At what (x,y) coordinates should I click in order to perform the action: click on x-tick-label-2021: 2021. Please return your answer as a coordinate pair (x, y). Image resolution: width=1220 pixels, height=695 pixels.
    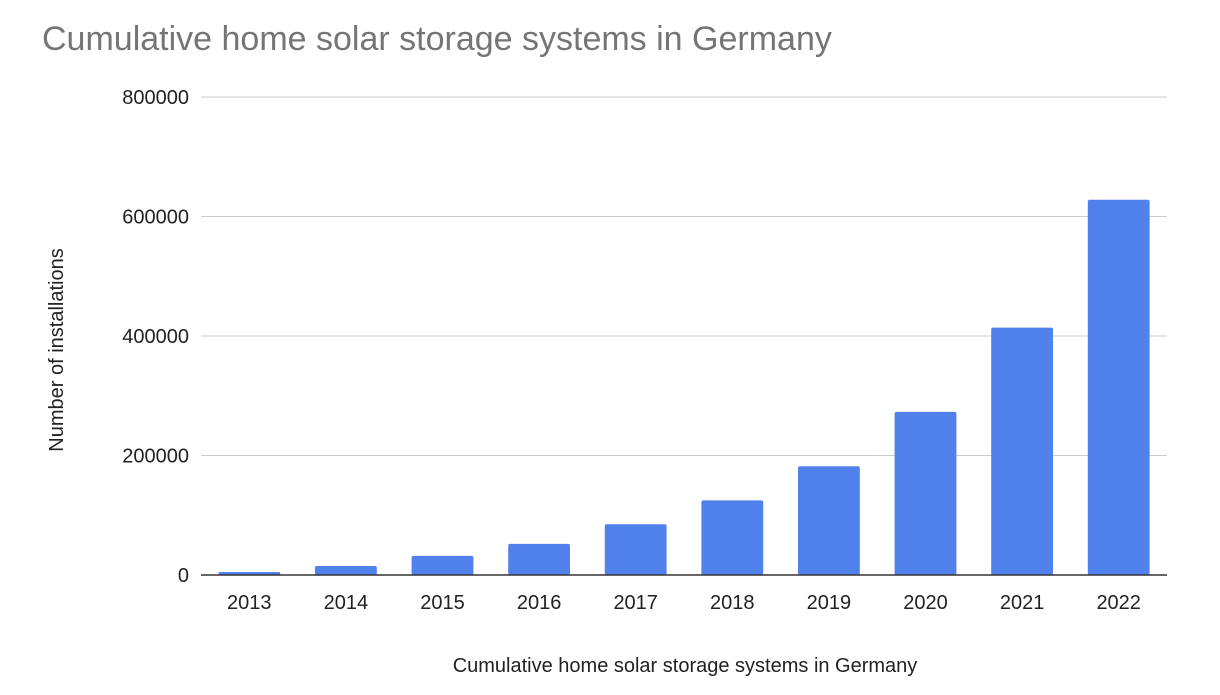
    Looking at the image, I should click on (1022, 603).